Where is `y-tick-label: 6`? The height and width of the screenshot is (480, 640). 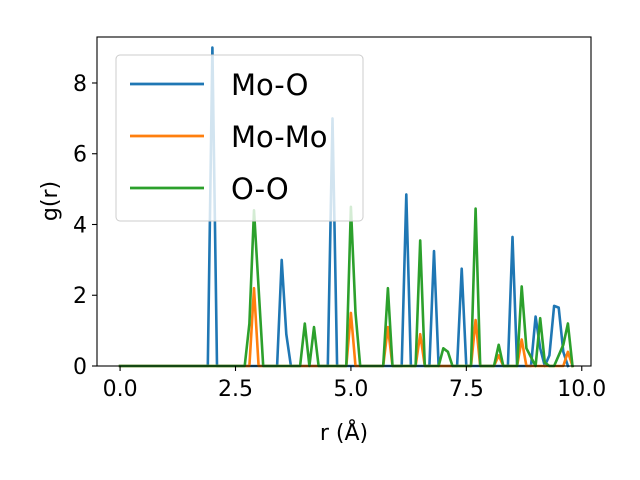
y-tick-label: 6 is located at coordinates (80, 155).